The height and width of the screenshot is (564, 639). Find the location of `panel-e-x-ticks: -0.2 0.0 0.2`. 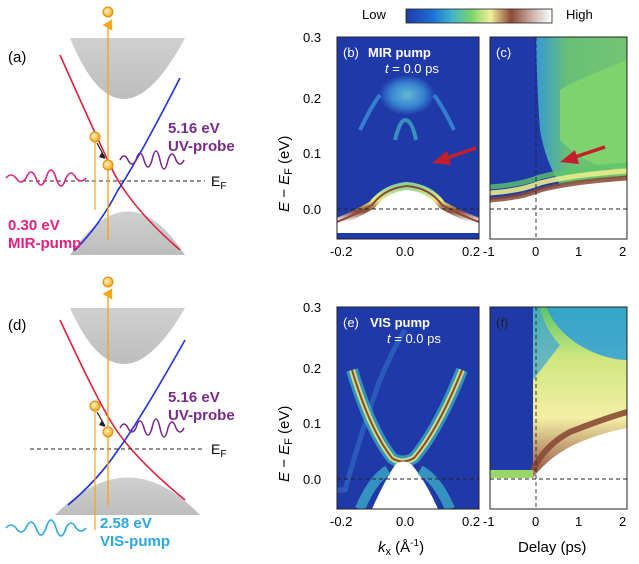

panel-e-x-ticks: -0.2 0.0 0.2 is located at coordinates (405, 521).